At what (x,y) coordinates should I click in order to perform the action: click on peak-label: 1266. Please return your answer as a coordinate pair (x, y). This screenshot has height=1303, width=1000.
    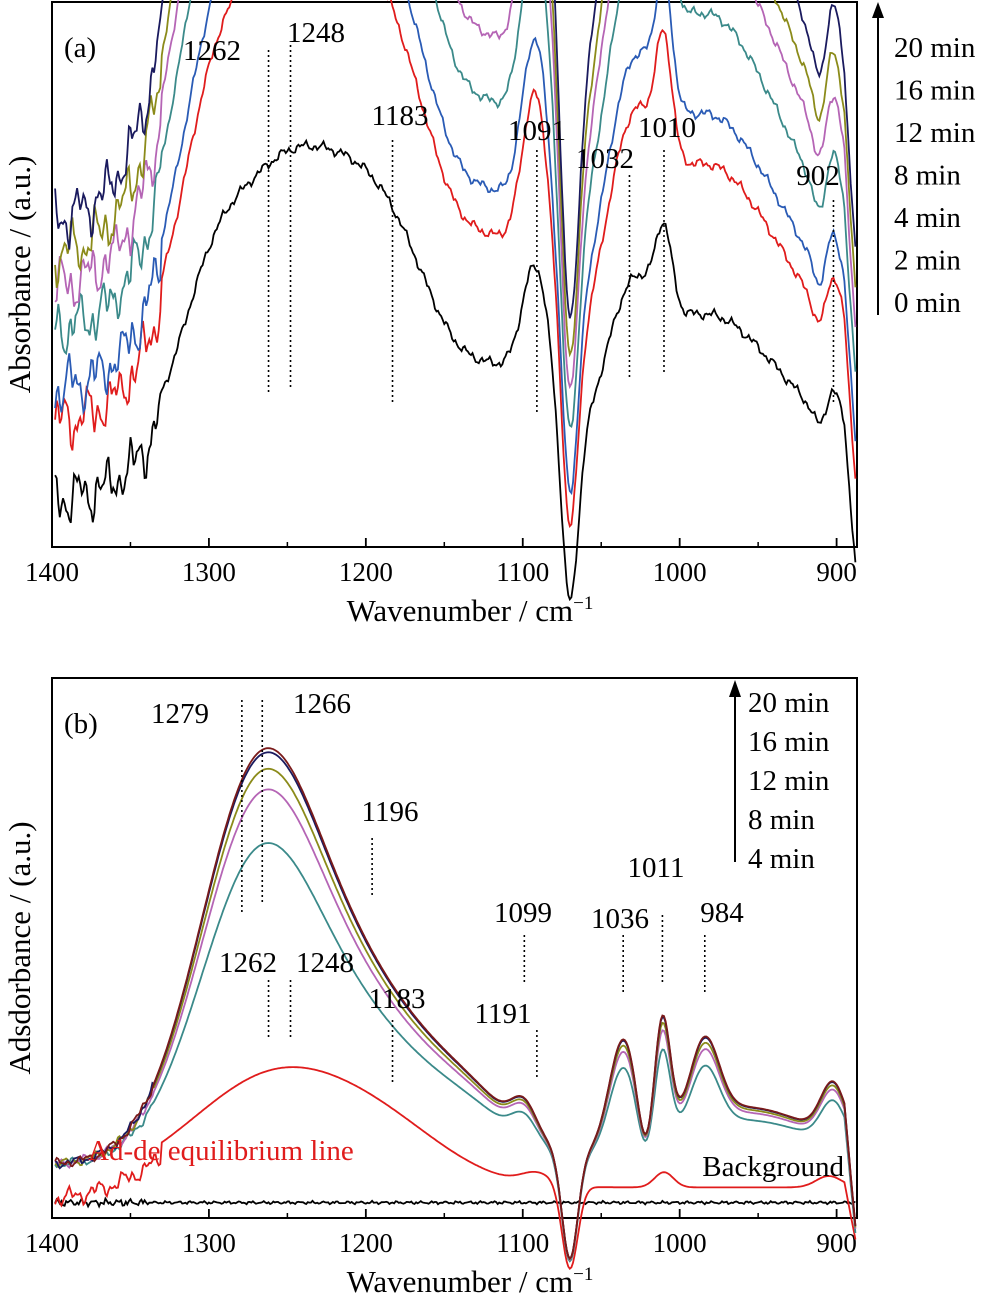
    Looking at the image, I should click on (322, 704).